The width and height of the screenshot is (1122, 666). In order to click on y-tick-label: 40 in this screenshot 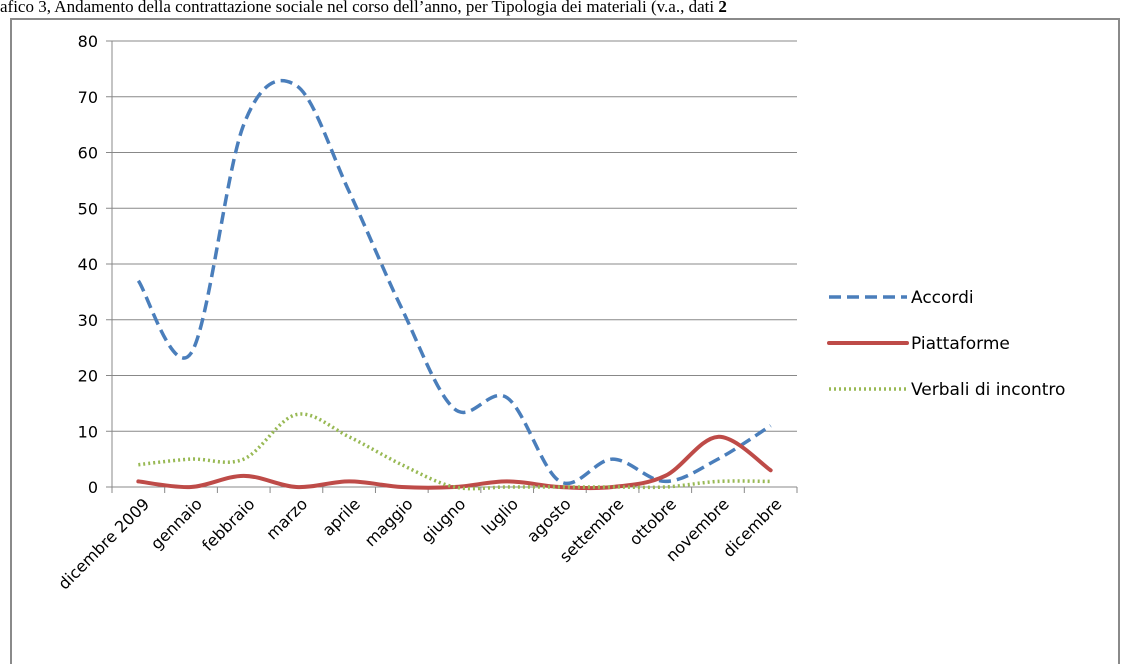, I will do `click(88, 264)`.